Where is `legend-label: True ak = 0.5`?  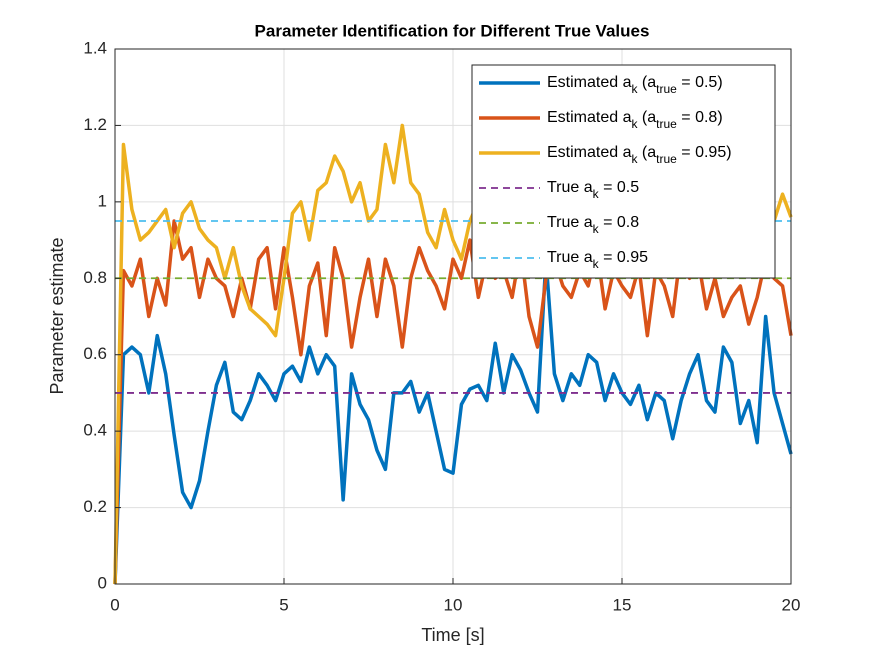
legend-label: True ak = 0.5 is located at coordinates (593, 190).